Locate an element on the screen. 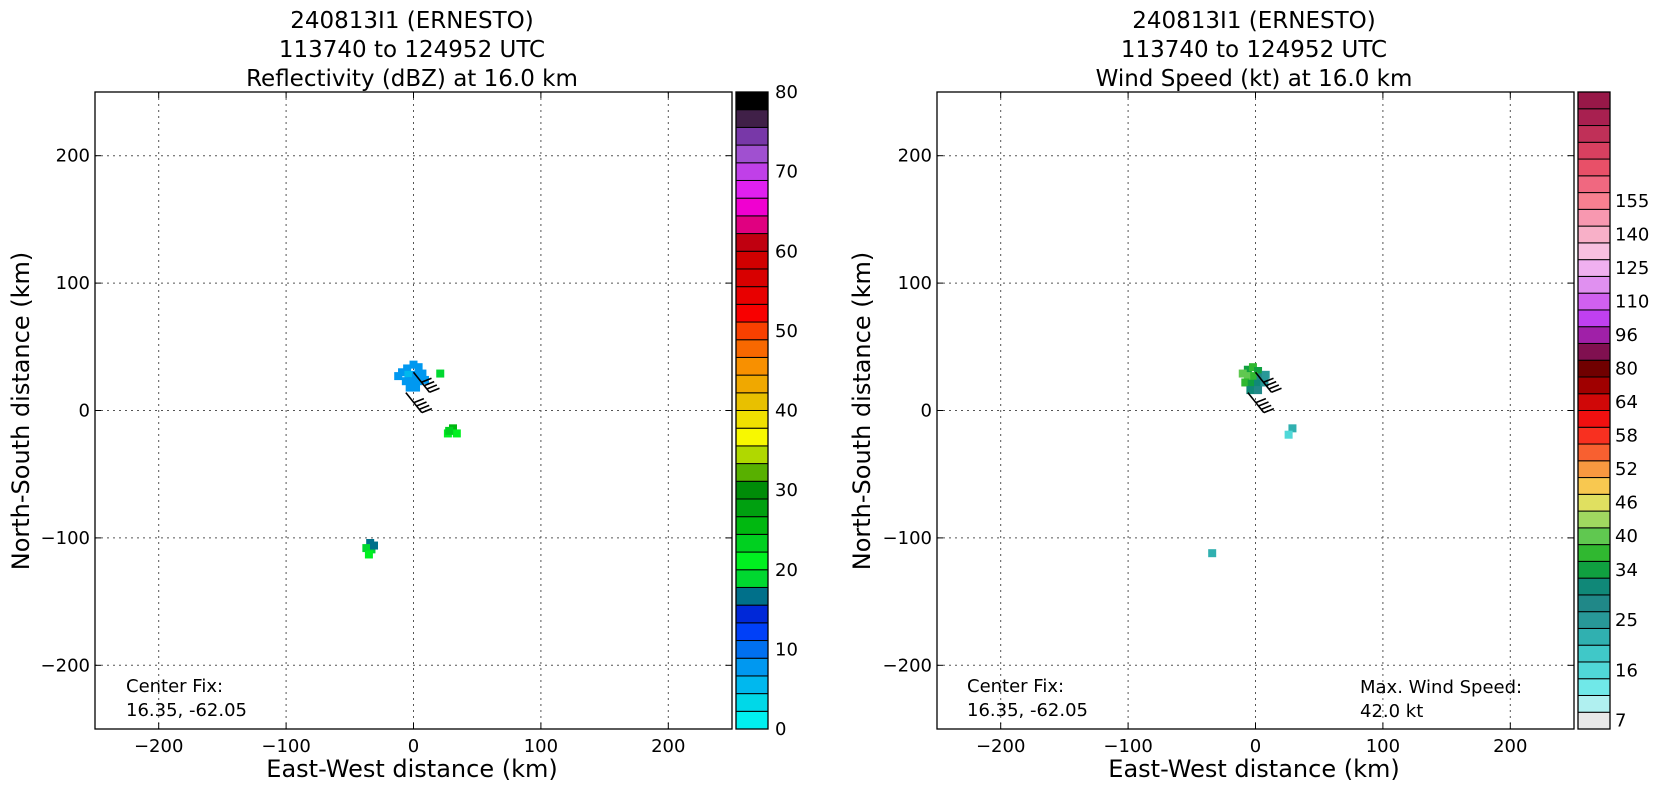 This screenshot has width=1655, height=787. colorbar-tick-label: 155 is located at coordinates (1632, 201).